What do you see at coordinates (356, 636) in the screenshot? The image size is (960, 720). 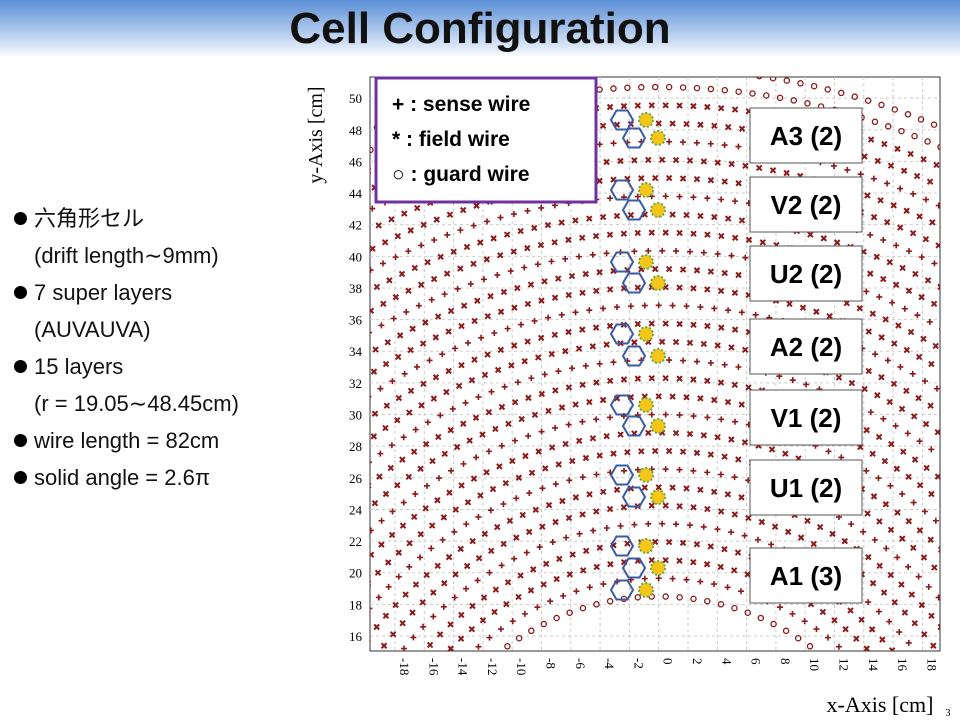 I see `y-tick-label: 16` at bounding box center [356, 636].